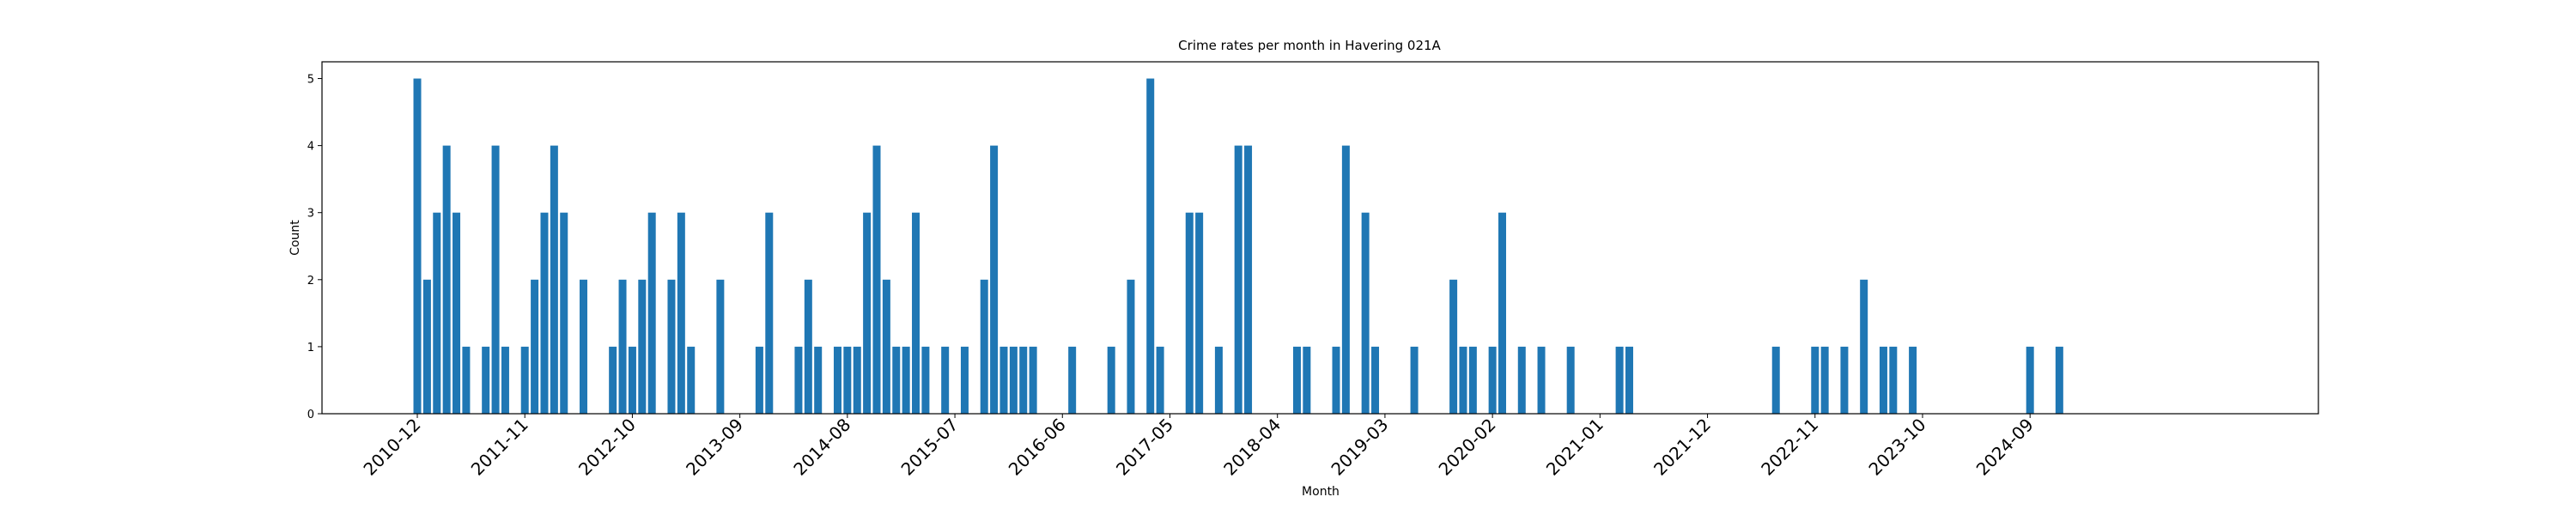  What do you see at coordinates (311, 147) in the screenshot?
I see `y-tick-label: 4` at bounding box center [311, 147].